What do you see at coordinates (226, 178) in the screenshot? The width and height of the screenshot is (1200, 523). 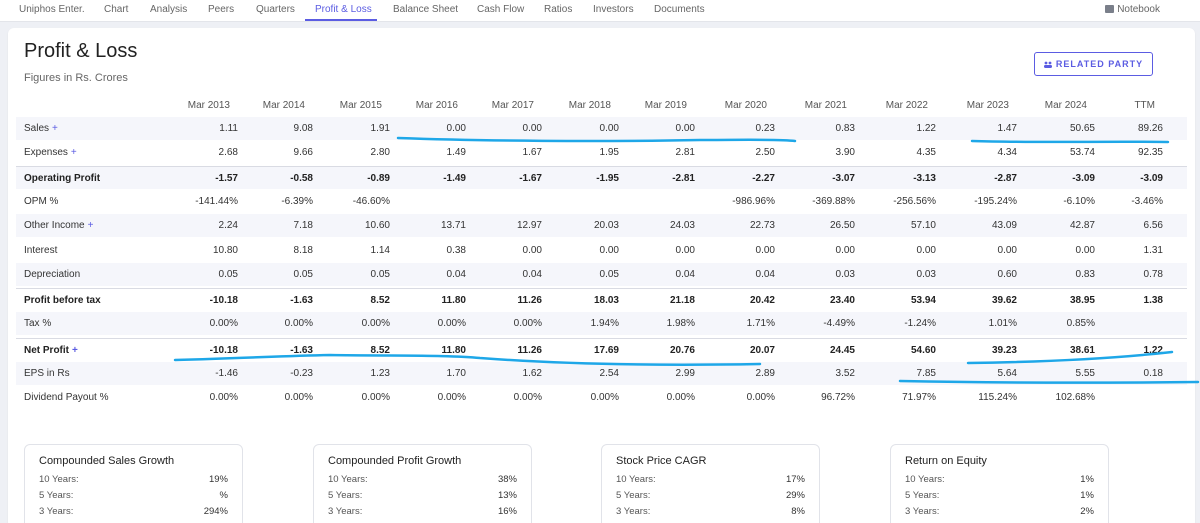 I see `table-cell: -1.57` at bounding box center [226, 178].